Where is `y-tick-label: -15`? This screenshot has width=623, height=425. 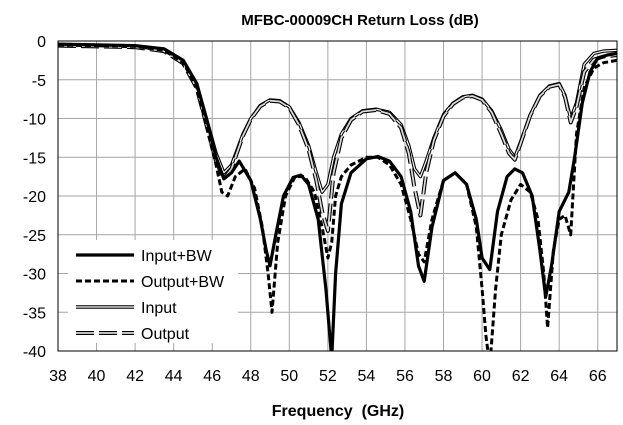
y-tick-label: -15 is located at coordinates (34, 158).